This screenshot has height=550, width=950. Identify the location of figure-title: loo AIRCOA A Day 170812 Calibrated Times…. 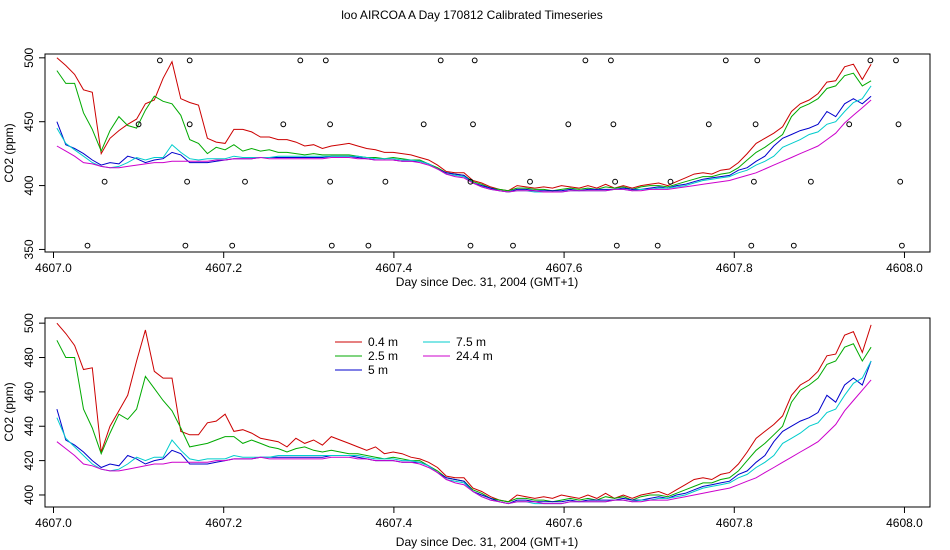
(471, 15).